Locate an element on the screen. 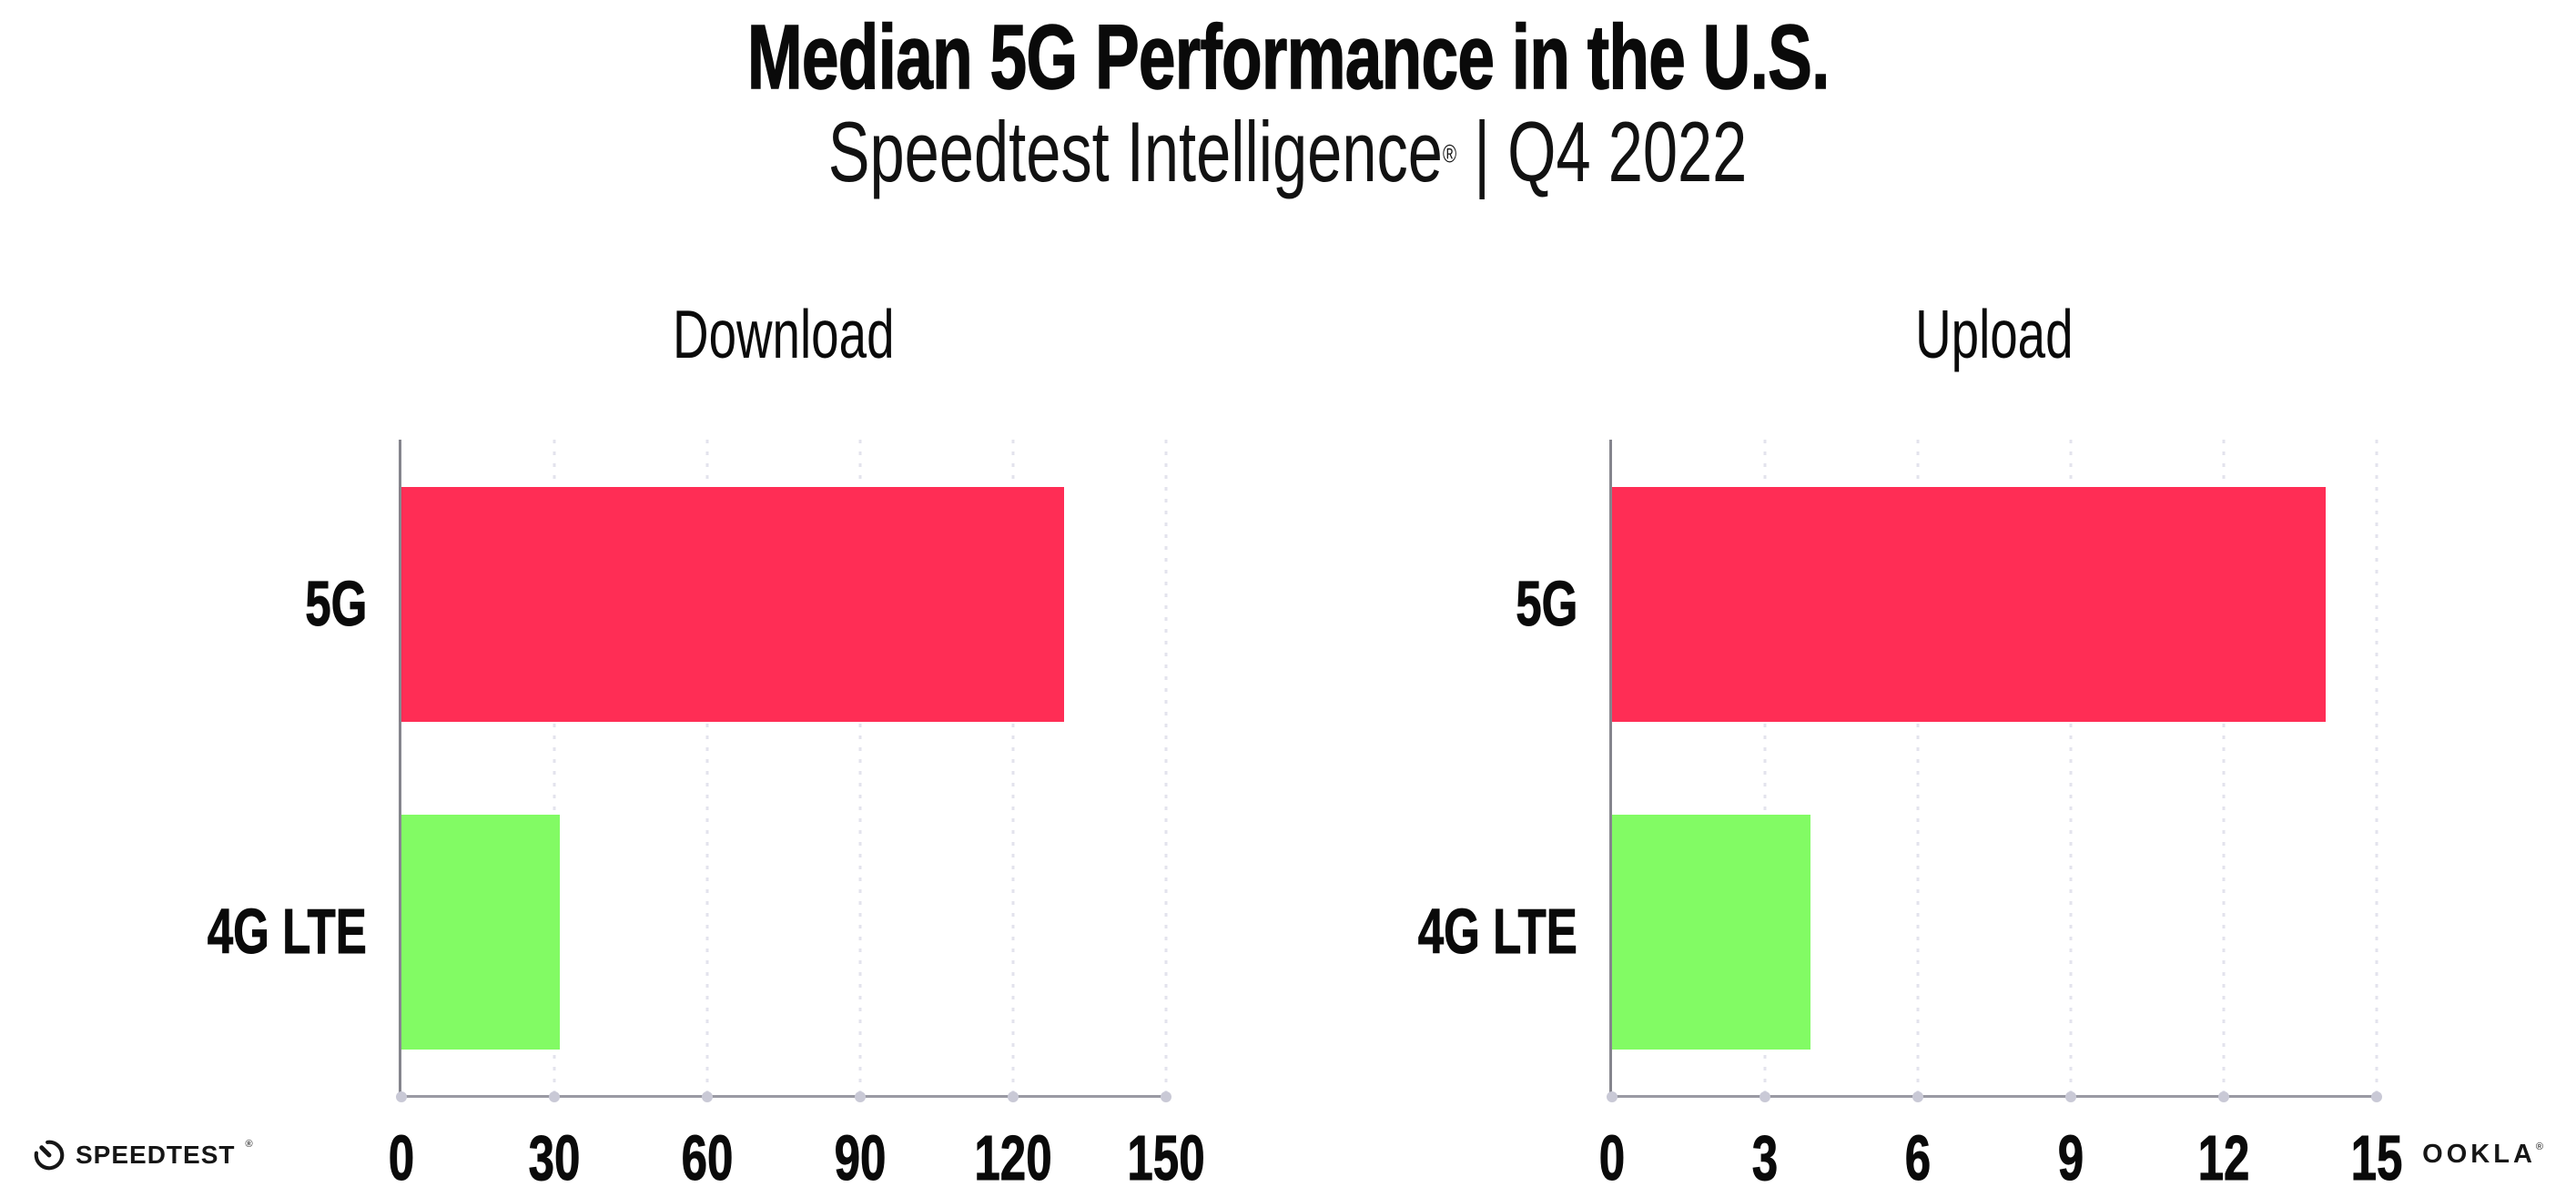  gridline-3-mbps is located at coordinates (1765, 767).